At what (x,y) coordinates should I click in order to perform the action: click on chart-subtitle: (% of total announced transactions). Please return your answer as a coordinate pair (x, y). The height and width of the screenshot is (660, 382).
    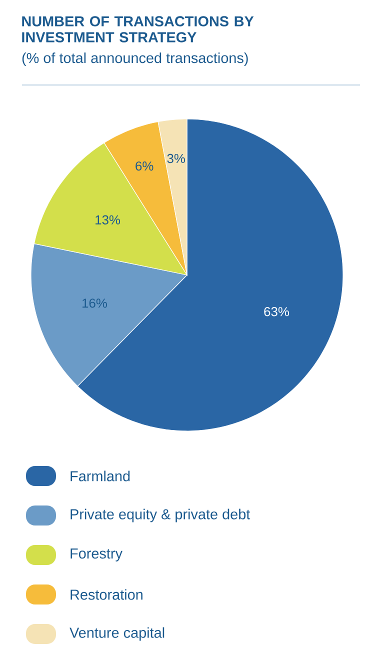
    Looking at the image, I should click on (135, 59).